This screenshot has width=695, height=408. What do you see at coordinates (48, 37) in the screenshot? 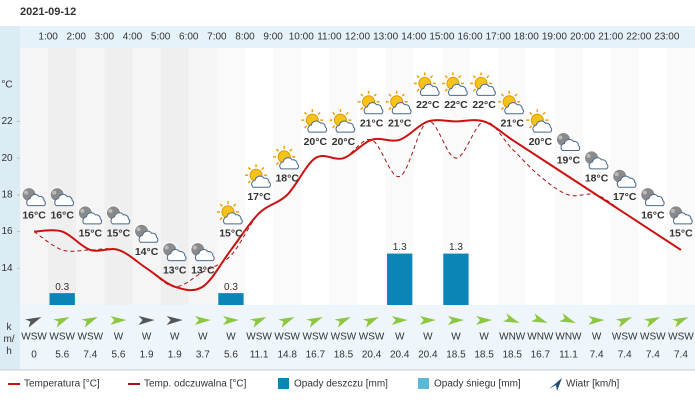
I see `hour-label: 1:00` at bounding box center [48, 37].